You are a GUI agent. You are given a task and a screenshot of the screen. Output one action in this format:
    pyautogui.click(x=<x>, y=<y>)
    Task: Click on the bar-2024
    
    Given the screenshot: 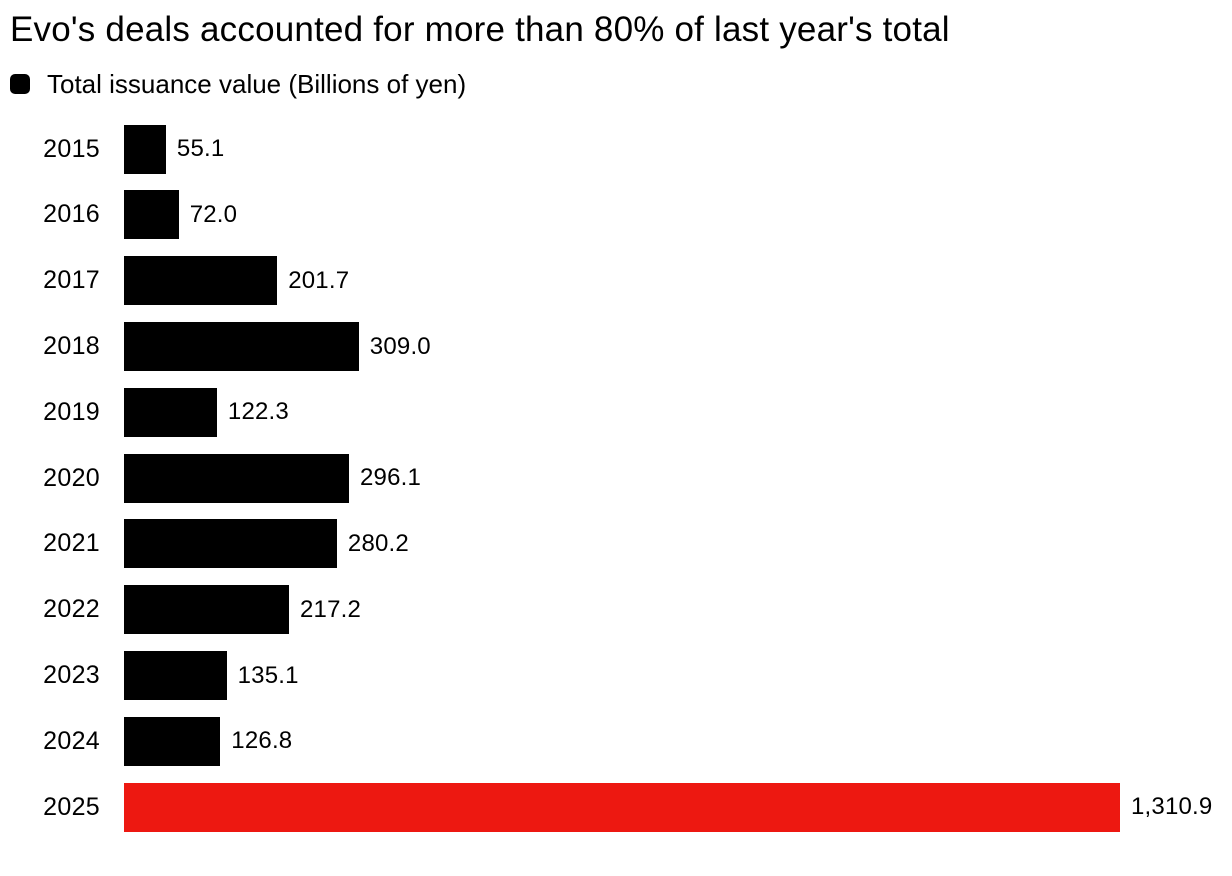 What is the action you would take?
    pyautogui.click(x=172, y=741)
    